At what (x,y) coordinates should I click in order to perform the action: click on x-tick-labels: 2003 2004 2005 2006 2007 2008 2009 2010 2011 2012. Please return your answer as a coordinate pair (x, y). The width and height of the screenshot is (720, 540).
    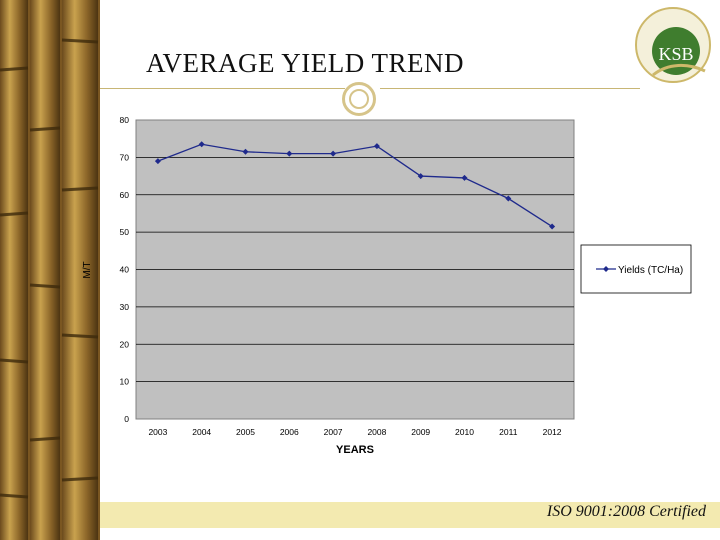
    Looking at the image, I should click on (354, 432).